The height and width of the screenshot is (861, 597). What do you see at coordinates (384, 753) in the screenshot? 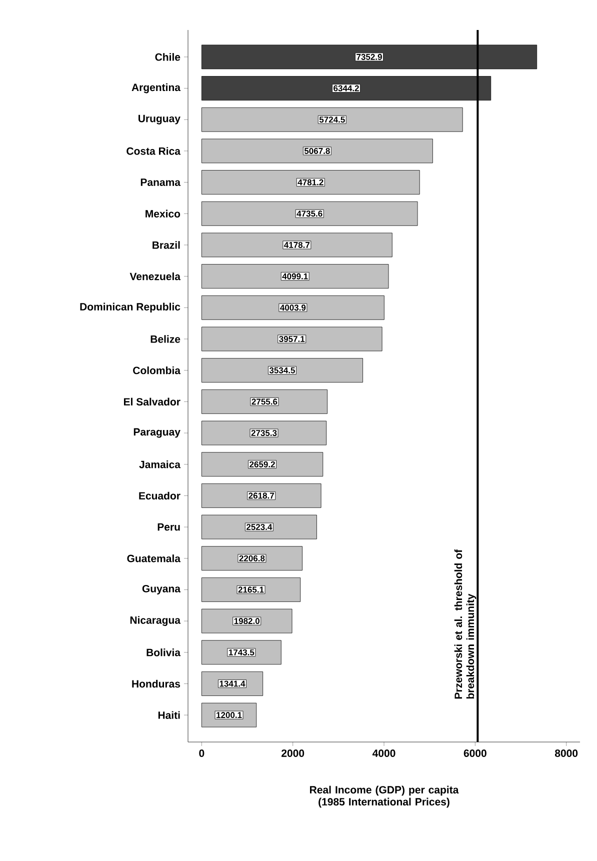
I see `x-tick-label: 4000` at bounding box center [384, 753].